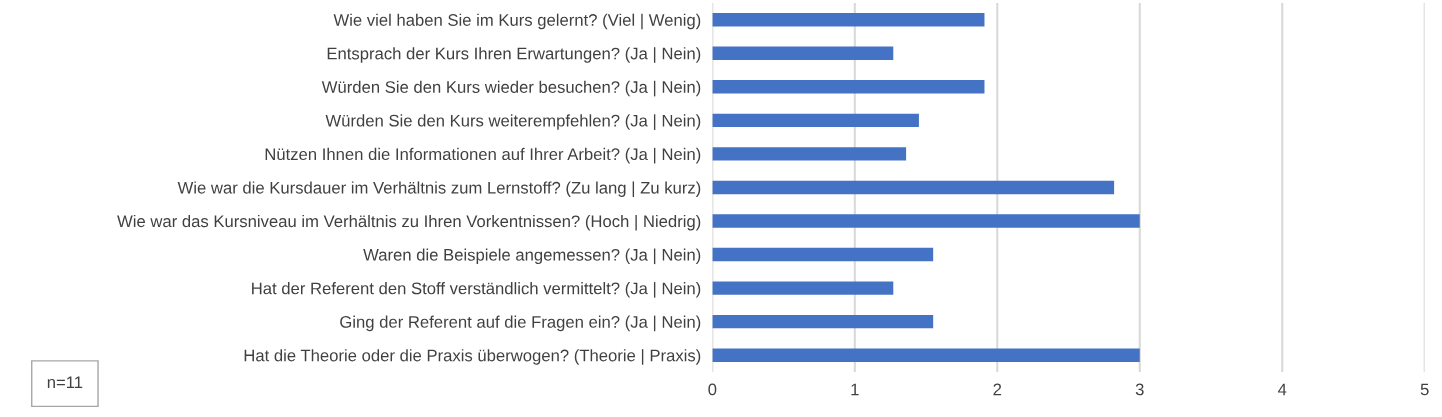 Image resolution: width=1442 pixels, height=417 pixels. Describe the element at coordinates (65, 382) in the screenshot. I see `text: n=11` at that location.